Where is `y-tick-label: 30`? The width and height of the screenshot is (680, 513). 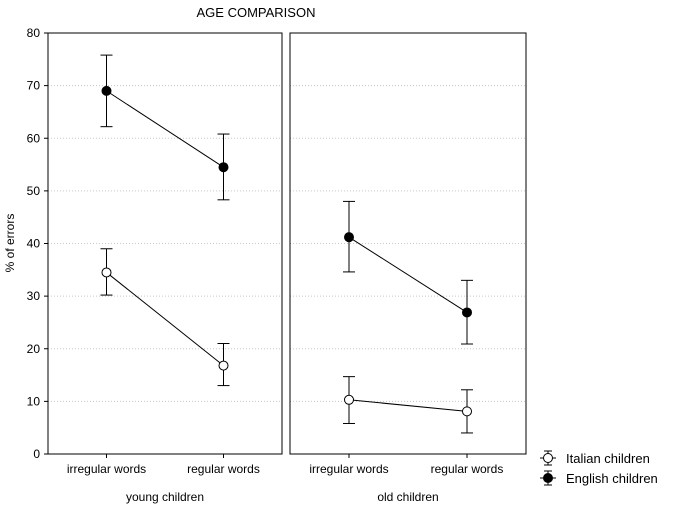
y-tick-label: 30 is located at coordinates (34, 296).